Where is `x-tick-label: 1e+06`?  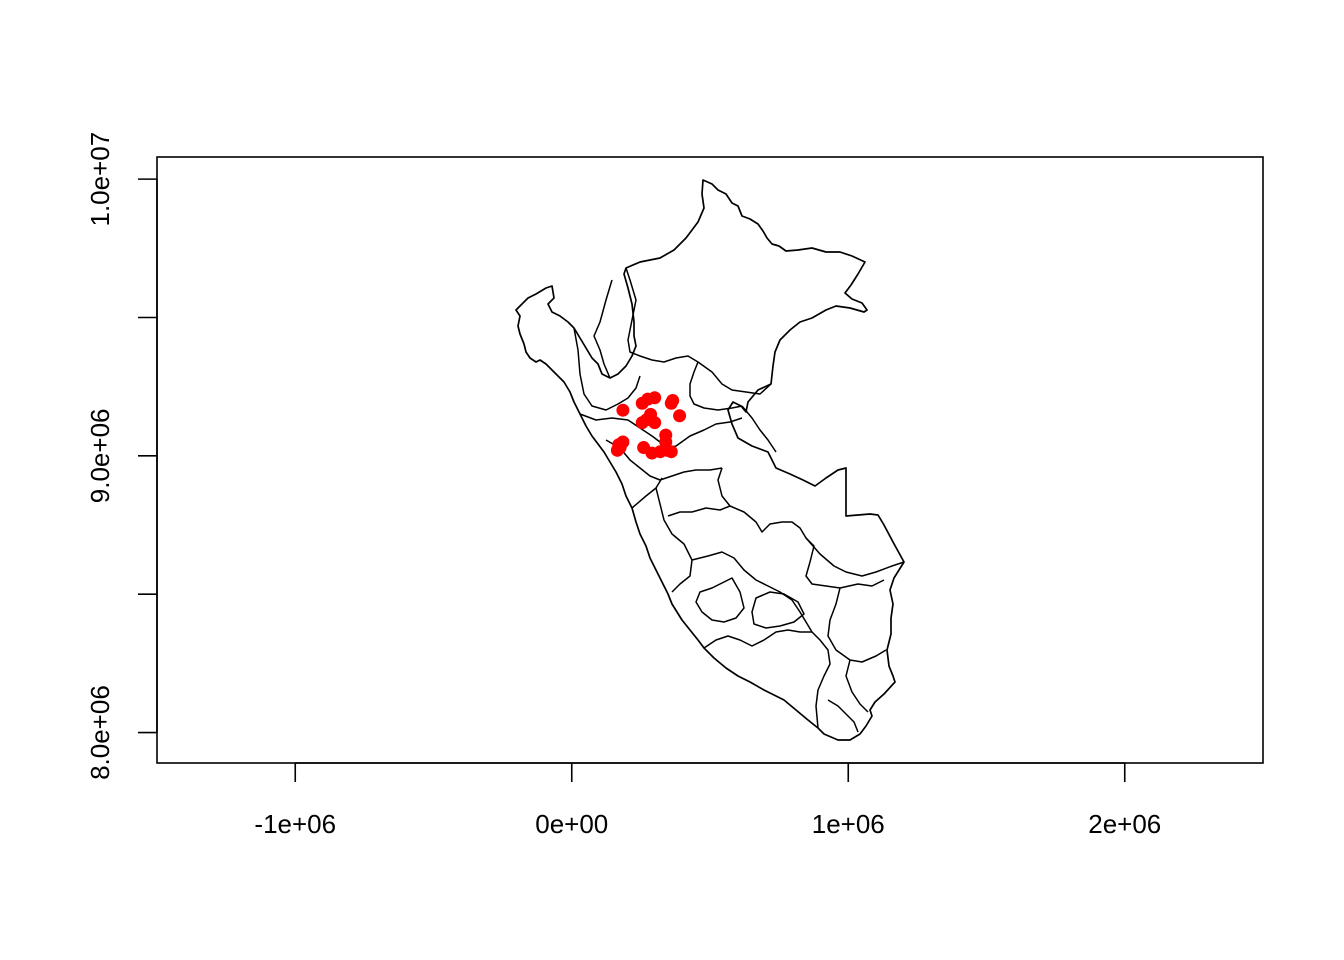
x-tick-label: 1e+06 is located at coordinates (848, 824).